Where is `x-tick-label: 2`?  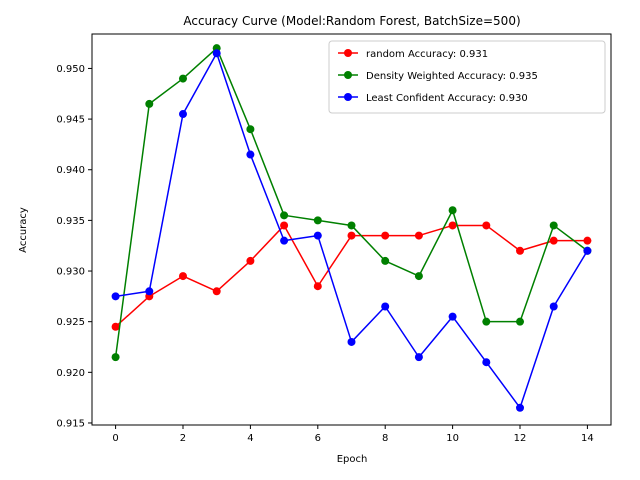 x-tick-label: 2 is located at coordinates (183, 438).